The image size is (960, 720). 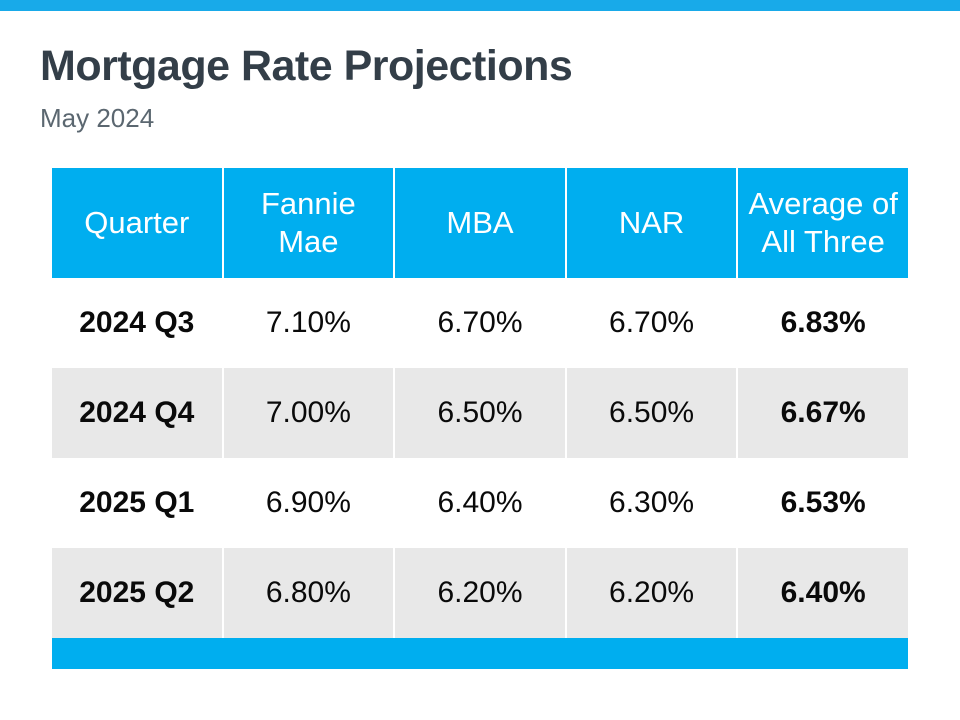 I want to click on table-row: 2024 Q3 7.10% 6.70% 6.70% 6.83%, so click(x=480, y=323).